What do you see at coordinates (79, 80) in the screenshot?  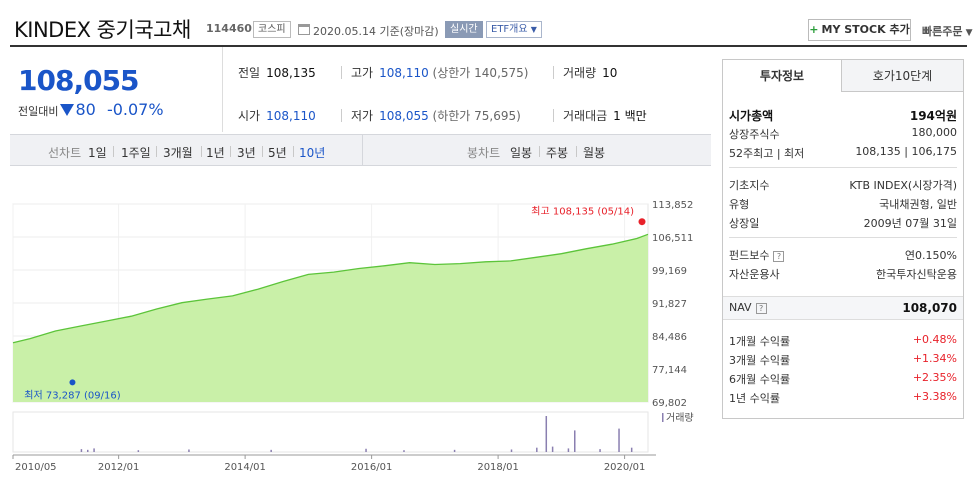 I see `current-price: 108,055` at bounding box center [79, 80].